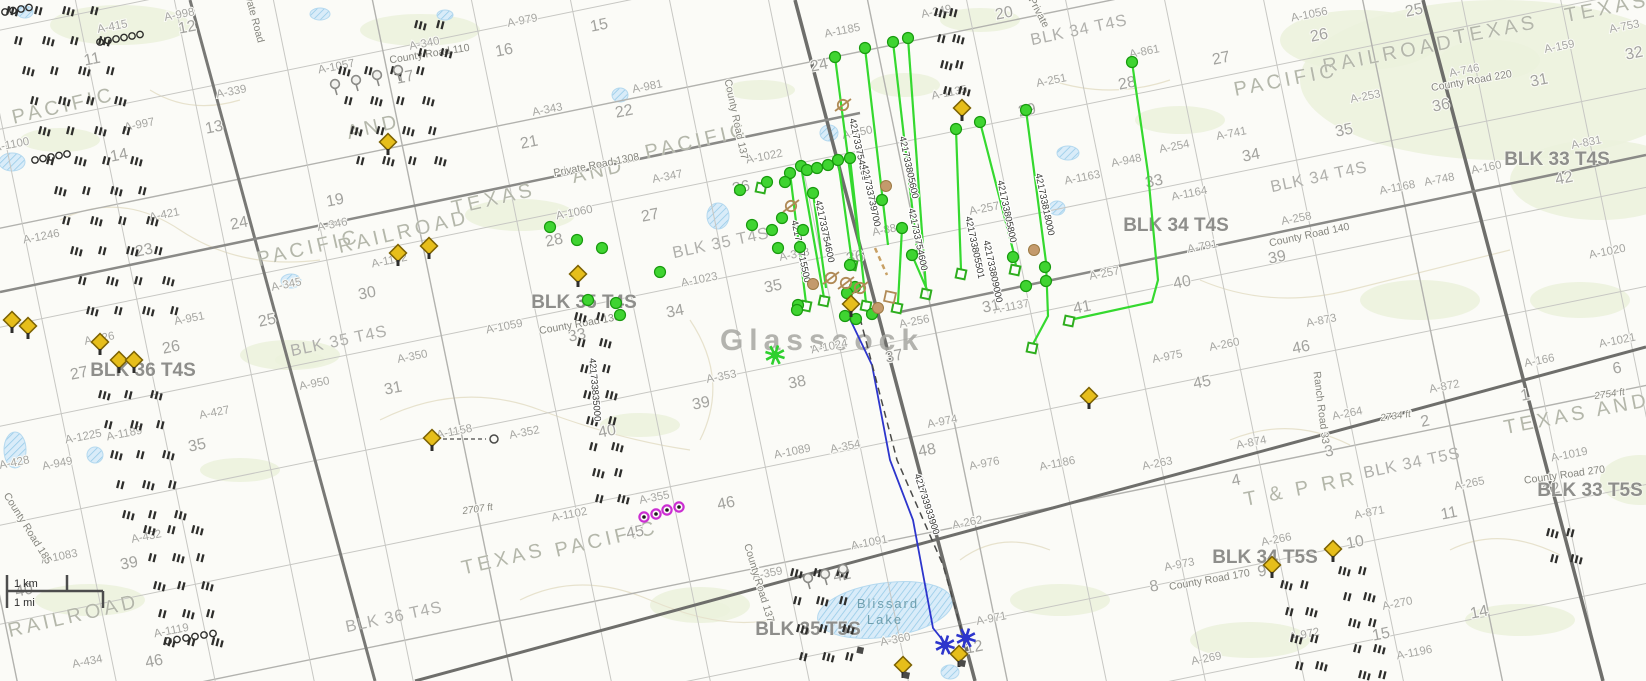 The image size is (1646, 681). Describe the element at coordinates (945, 645) in the screenshot. I see `injection-well-symbol` at that location.